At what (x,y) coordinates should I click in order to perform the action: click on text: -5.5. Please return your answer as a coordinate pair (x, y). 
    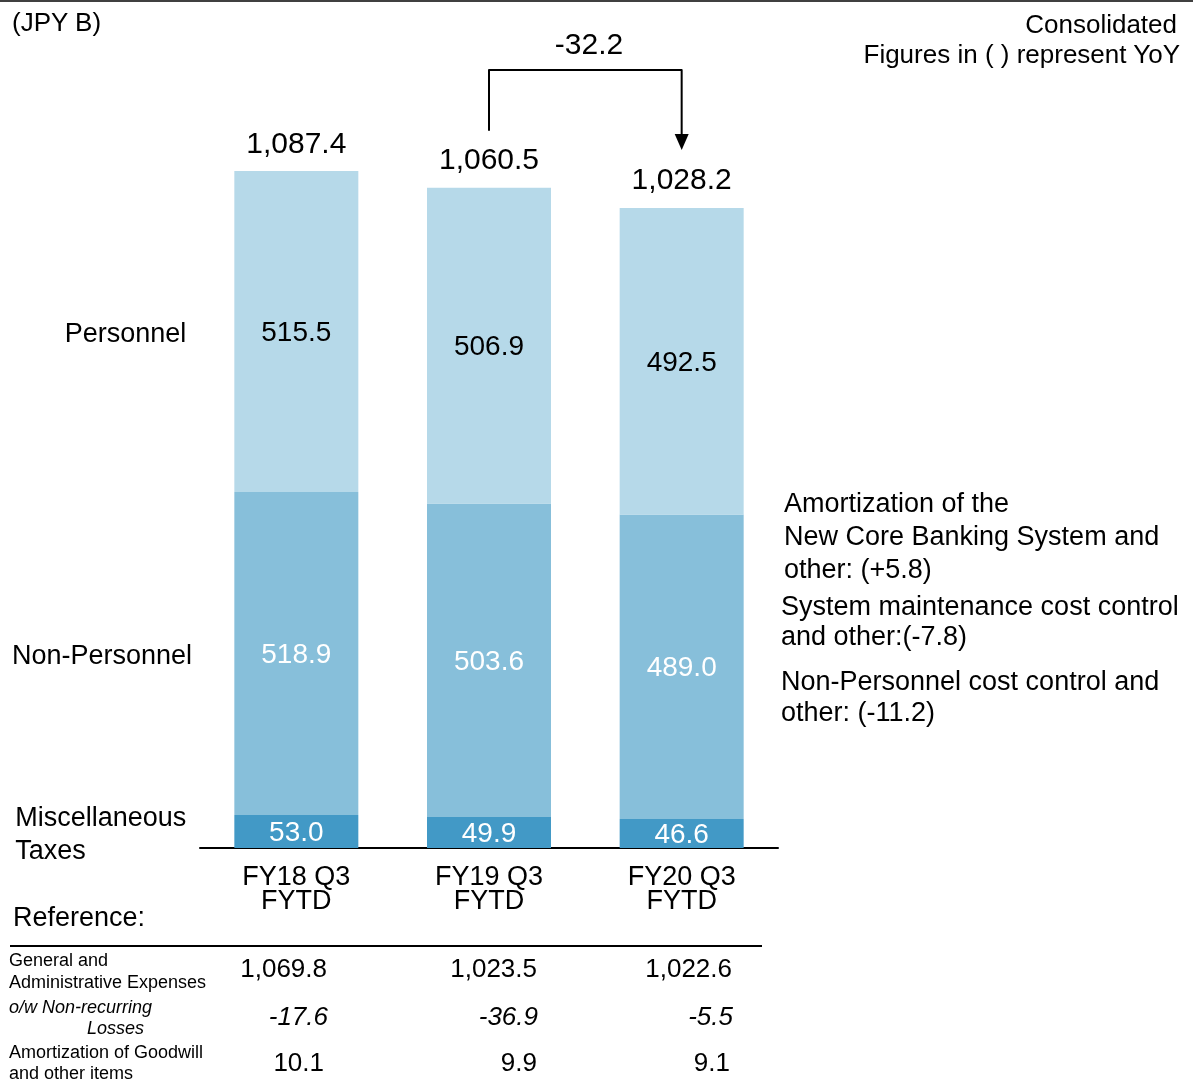
    Looking at the image, I should click on (710, 1016).